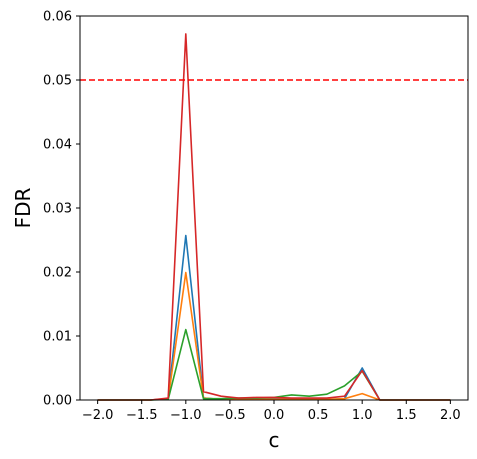  I want to click on x-tick-label: 1.5, so click(406, 415).